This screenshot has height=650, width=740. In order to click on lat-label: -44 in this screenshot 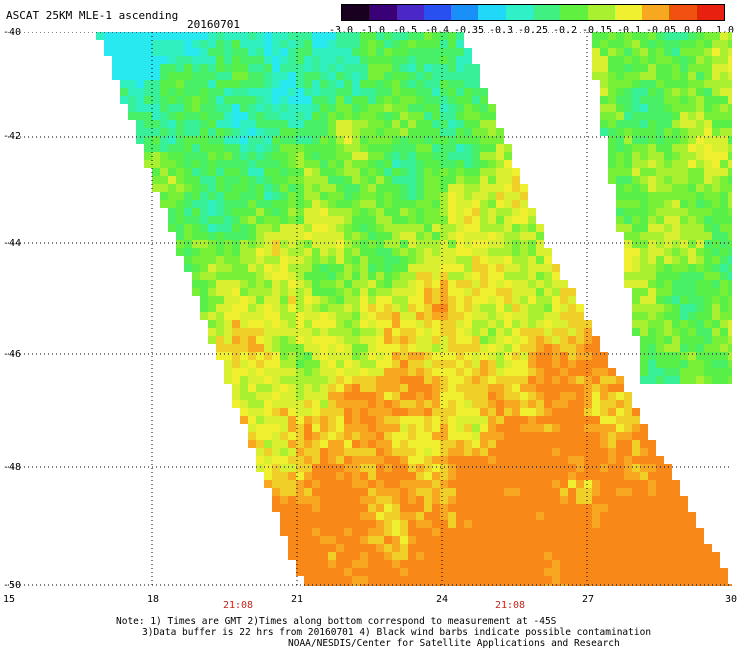, I will do `click(12, 243)`.